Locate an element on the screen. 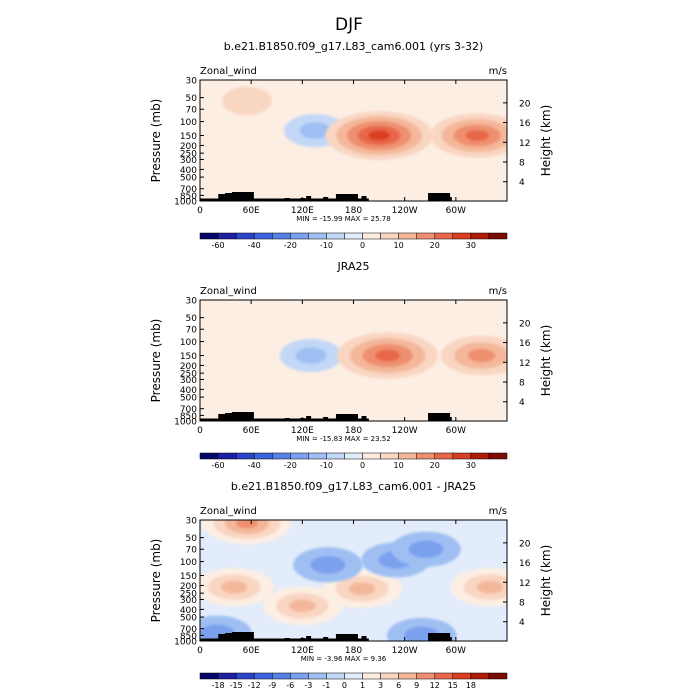 The image size is (700, 700). colorbar-label: 12 is located at coordinates (435, 685).